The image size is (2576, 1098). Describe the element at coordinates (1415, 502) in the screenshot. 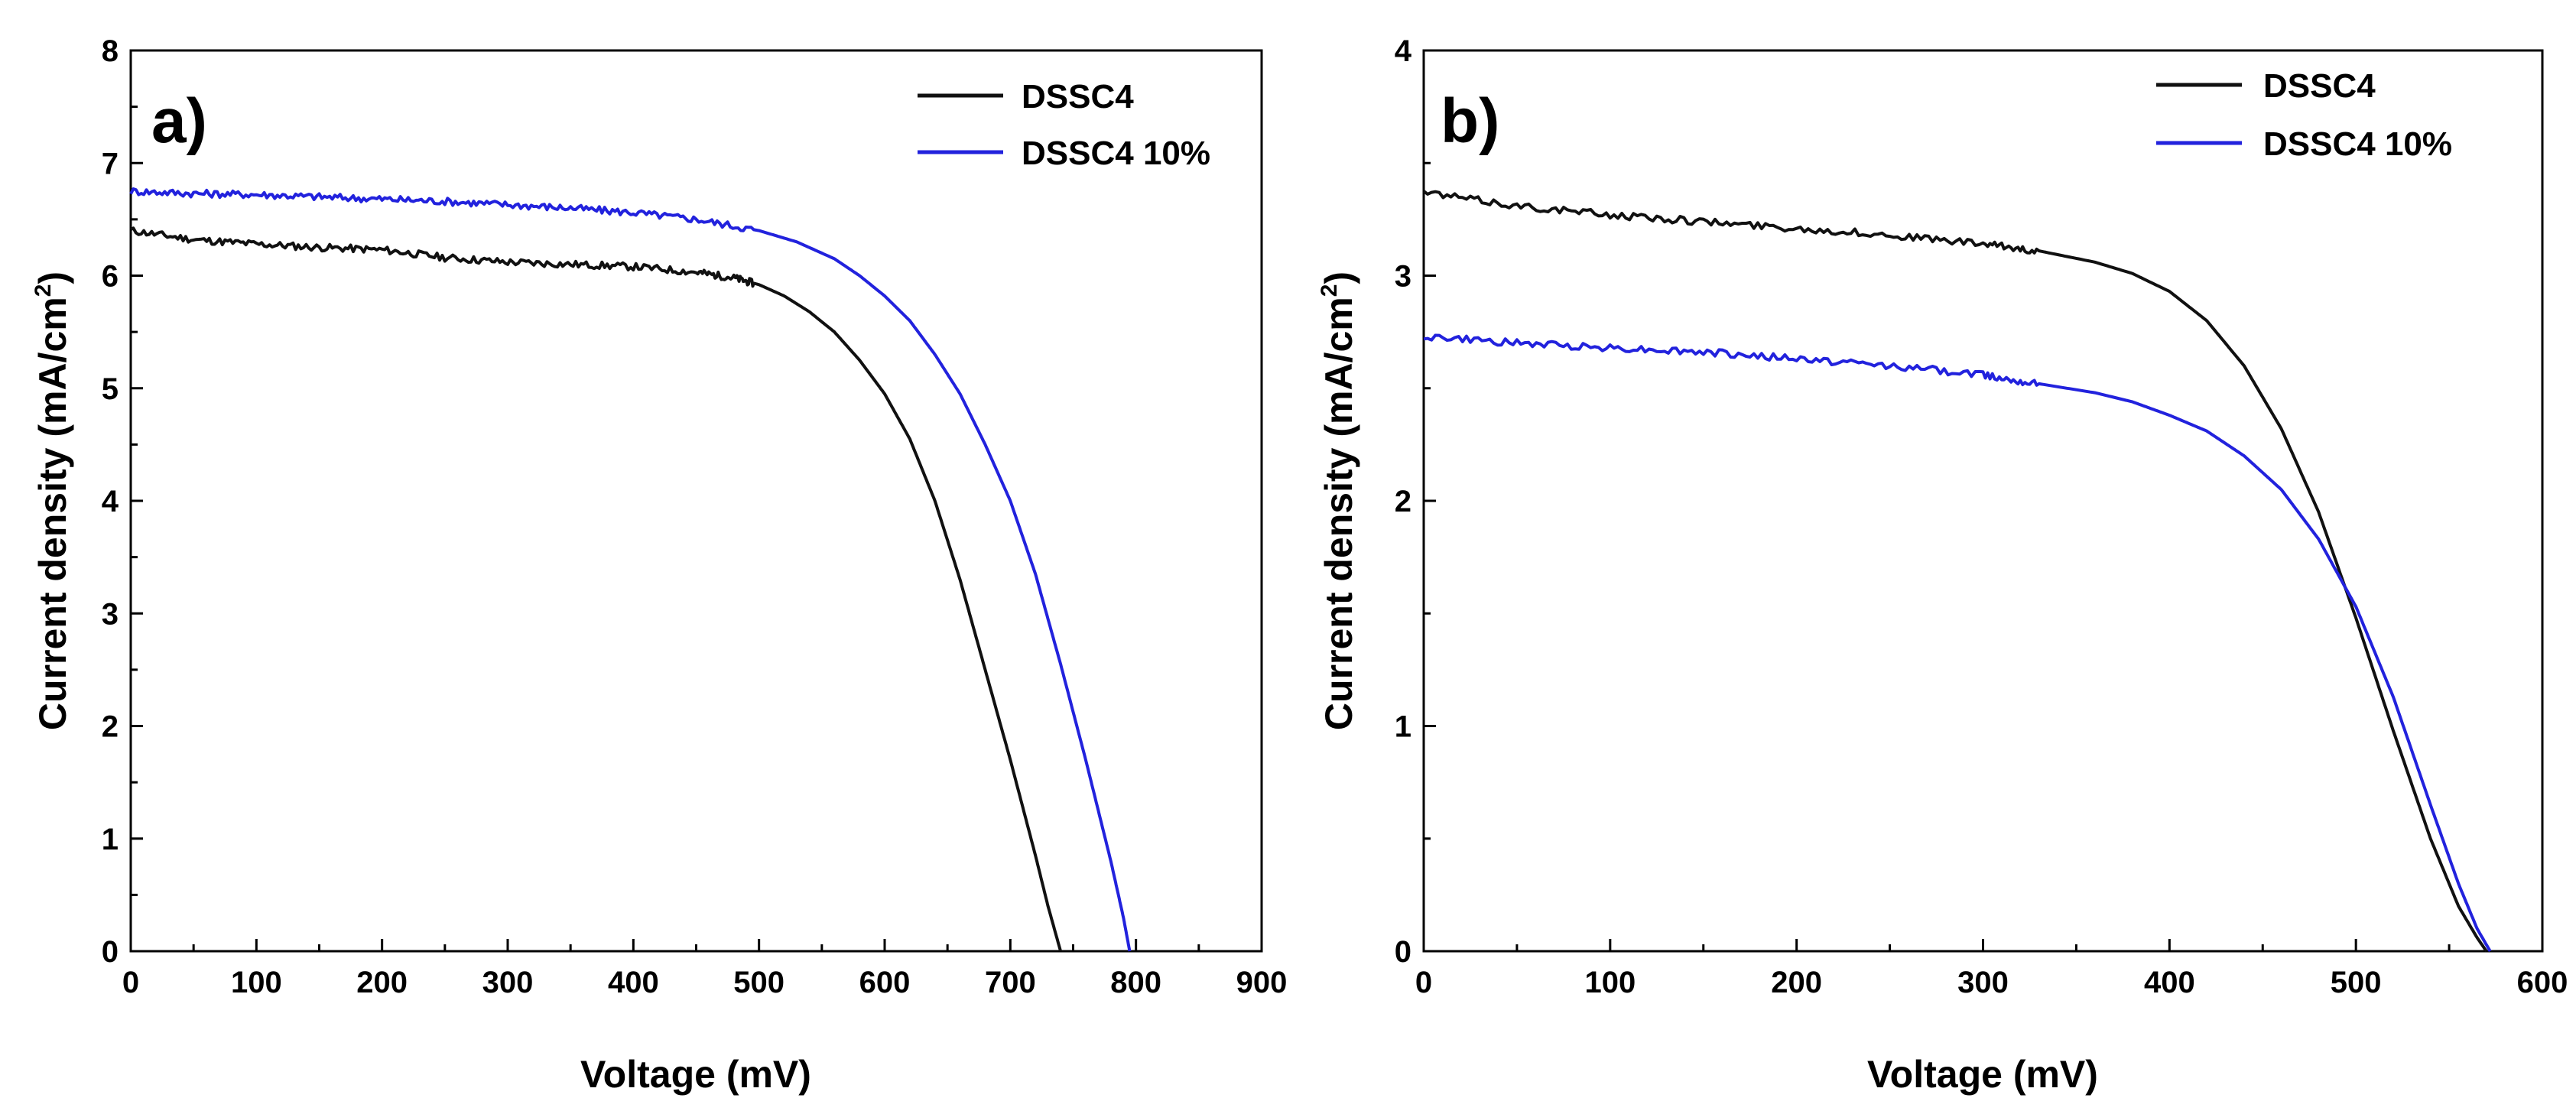

I see `y-tick-layer: 0 1 2 3 4` at that location.